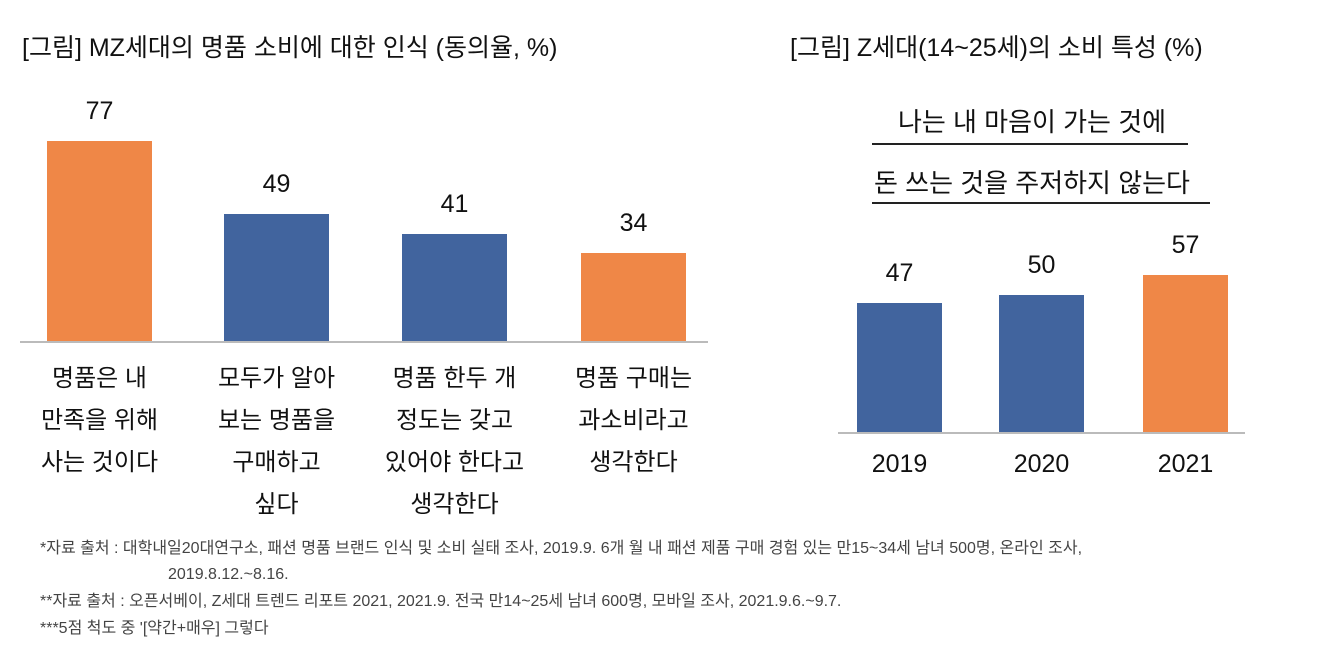 The width and height of the screenshot is (1330, 660). I want to click on left-x-axis, so click(364, 342).